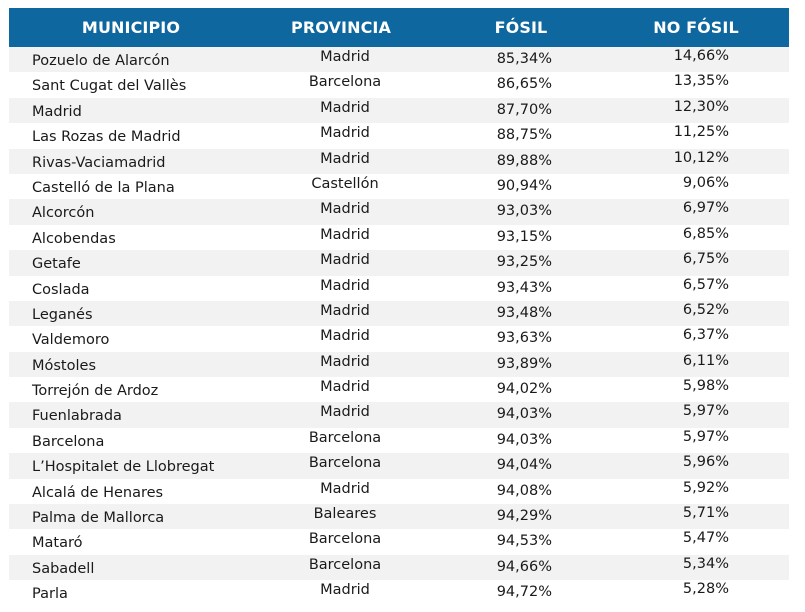 This screenshot has width=805, height=612. I want to click on no-fosil-cell: 5,47%, so click(705, 538).